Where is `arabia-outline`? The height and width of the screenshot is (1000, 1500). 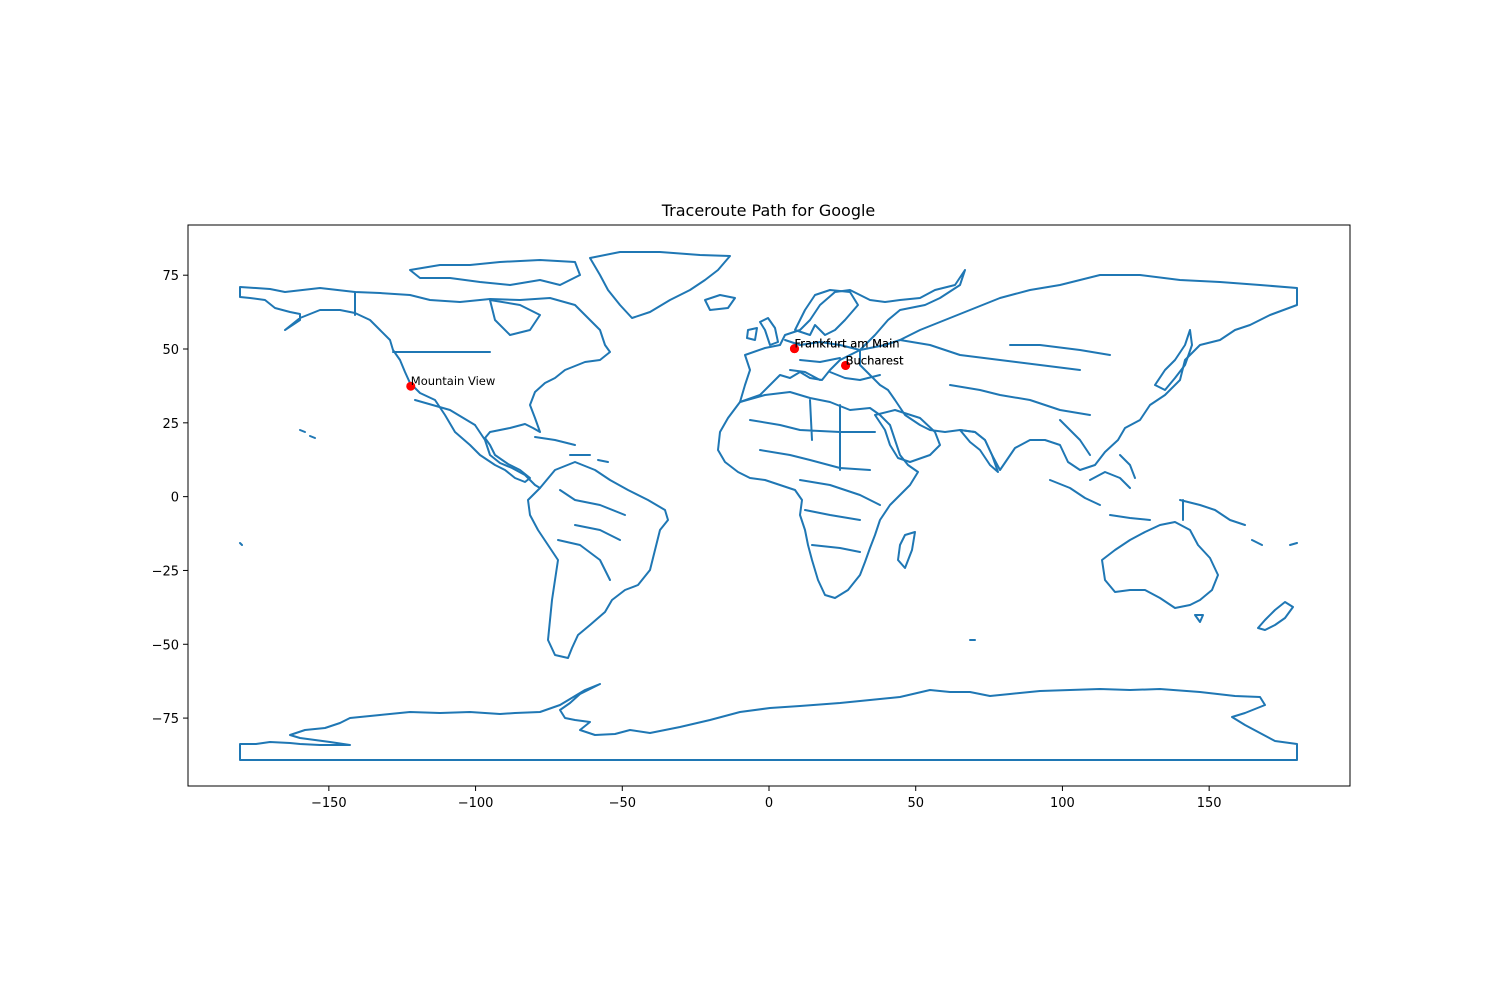
arabia-outline is located at coordinates (907, 436).